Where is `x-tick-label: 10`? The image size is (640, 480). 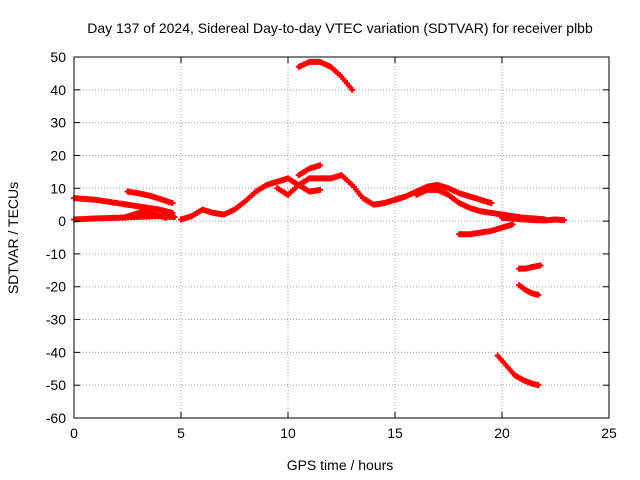
x-tick-label: 10 is located at coordinates (288, 433).